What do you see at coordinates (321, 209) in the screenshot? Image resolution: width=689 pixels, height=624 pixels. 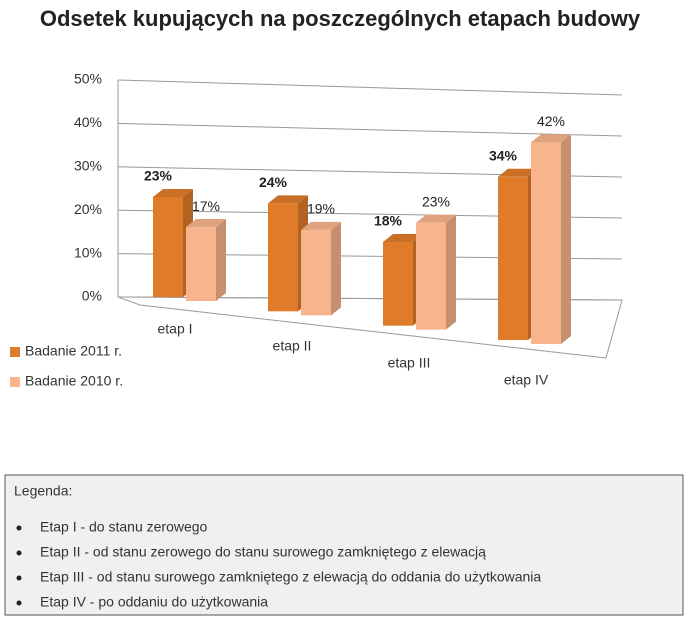 I see `value-label: 19%` at bounding box center [321, 209].